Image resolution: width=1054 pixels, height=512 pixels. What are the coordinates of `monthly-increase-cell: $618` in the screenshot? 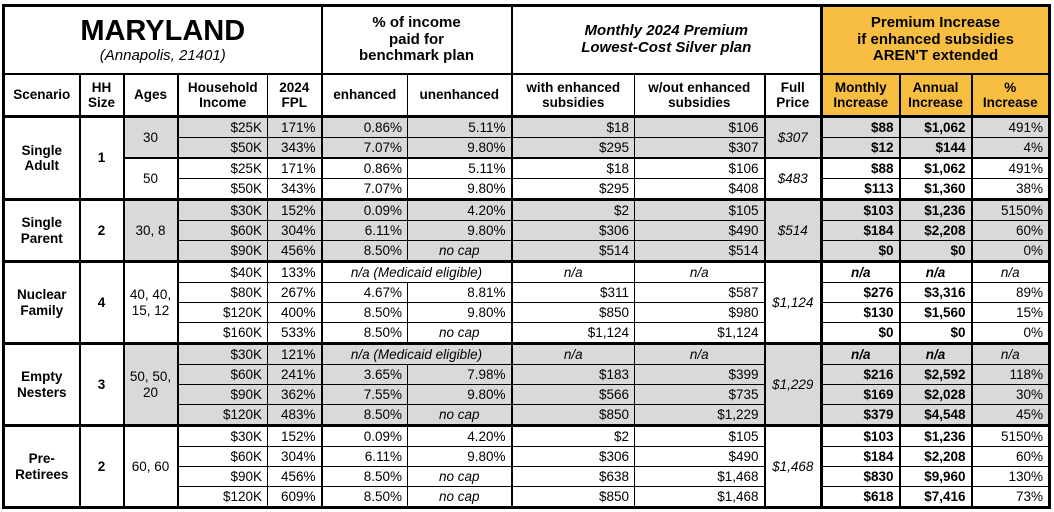 It's located at (861, 497).